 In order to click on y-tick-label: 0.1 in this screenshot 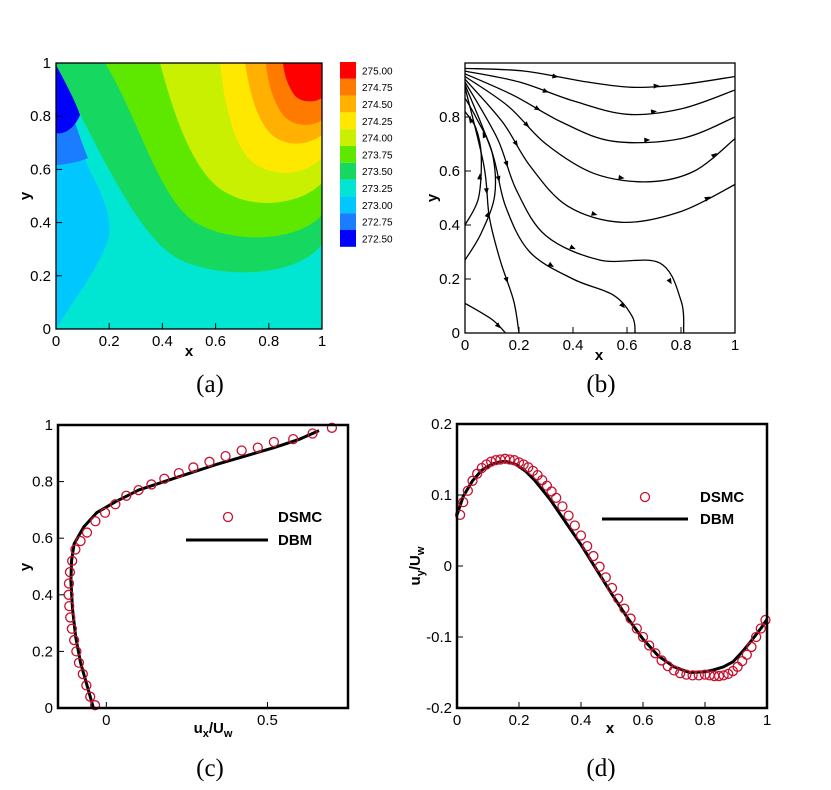, I will do `click(441, 495)`.